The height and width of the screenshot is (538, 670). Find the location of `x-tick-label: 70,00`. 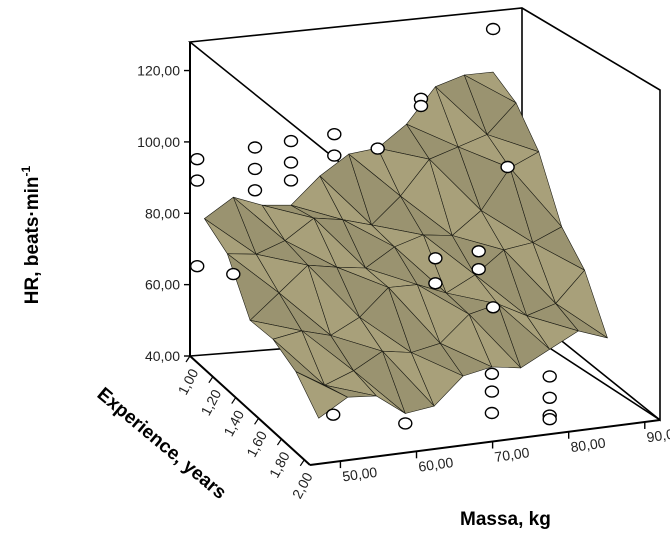

x-tick-label: 70,00 is located at coordinates (511, 454).